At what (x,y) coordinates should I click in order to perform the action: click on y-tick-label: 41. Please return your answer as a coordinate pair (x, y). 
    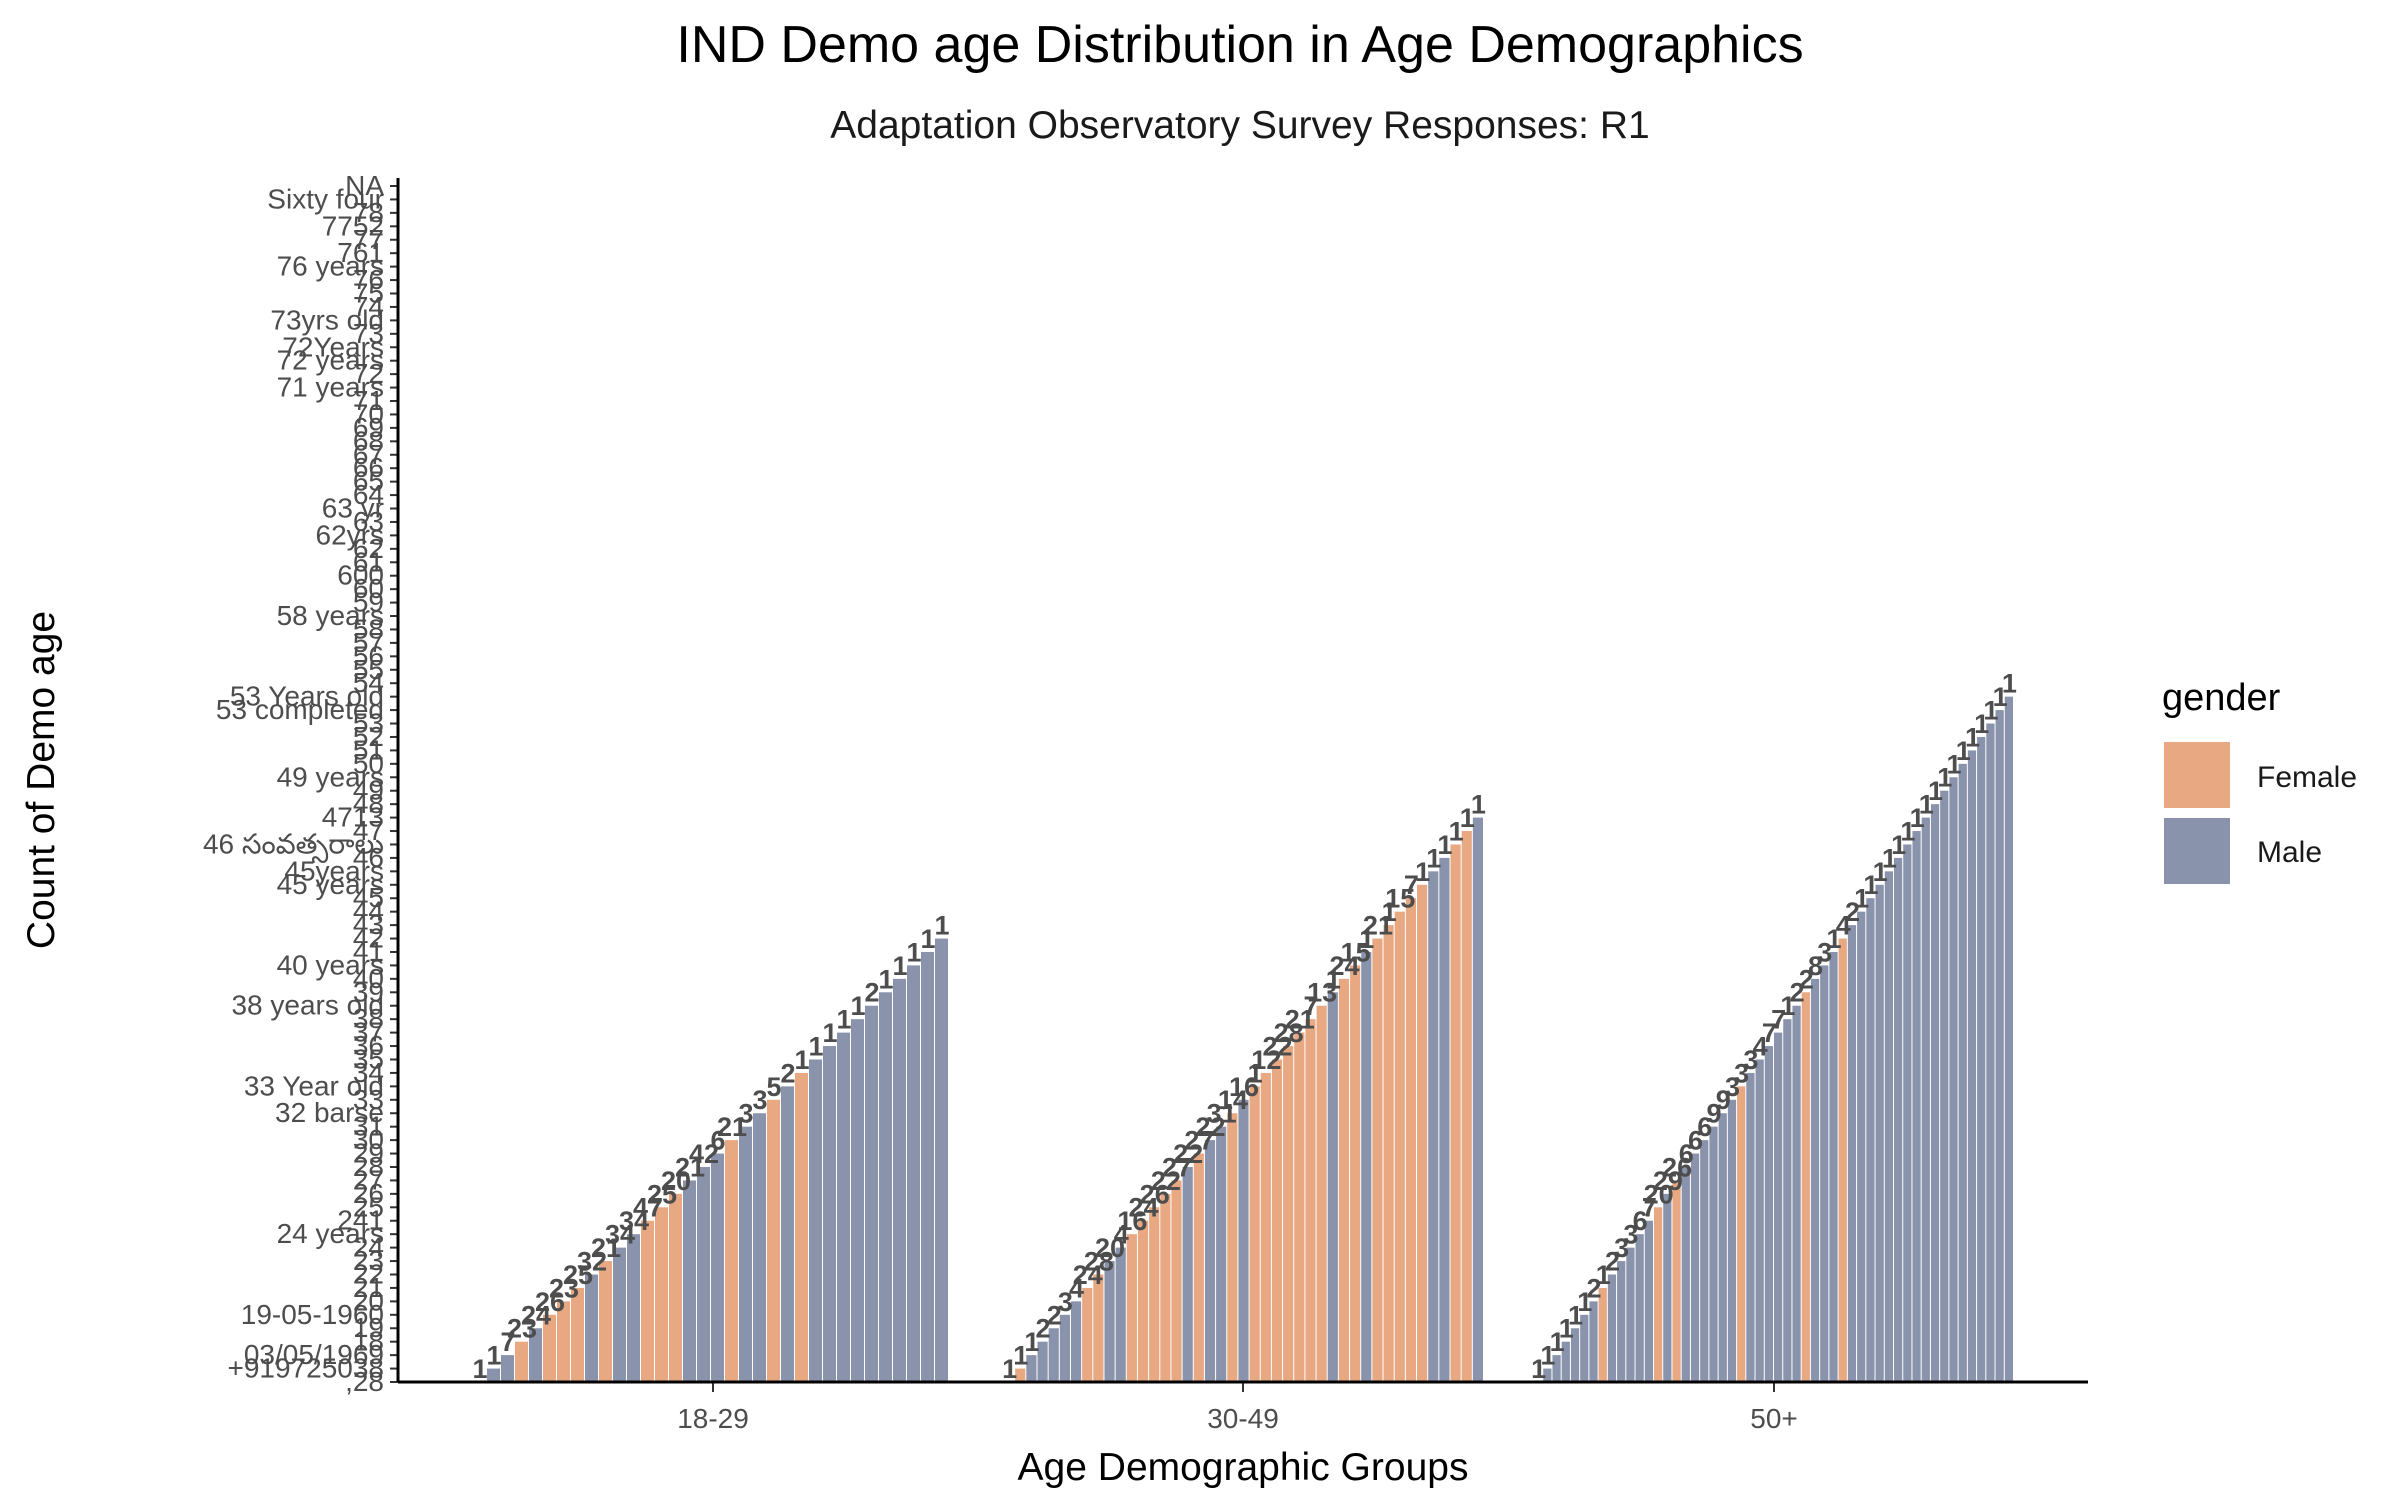
    Looking at the image, I should click on (368, 951).